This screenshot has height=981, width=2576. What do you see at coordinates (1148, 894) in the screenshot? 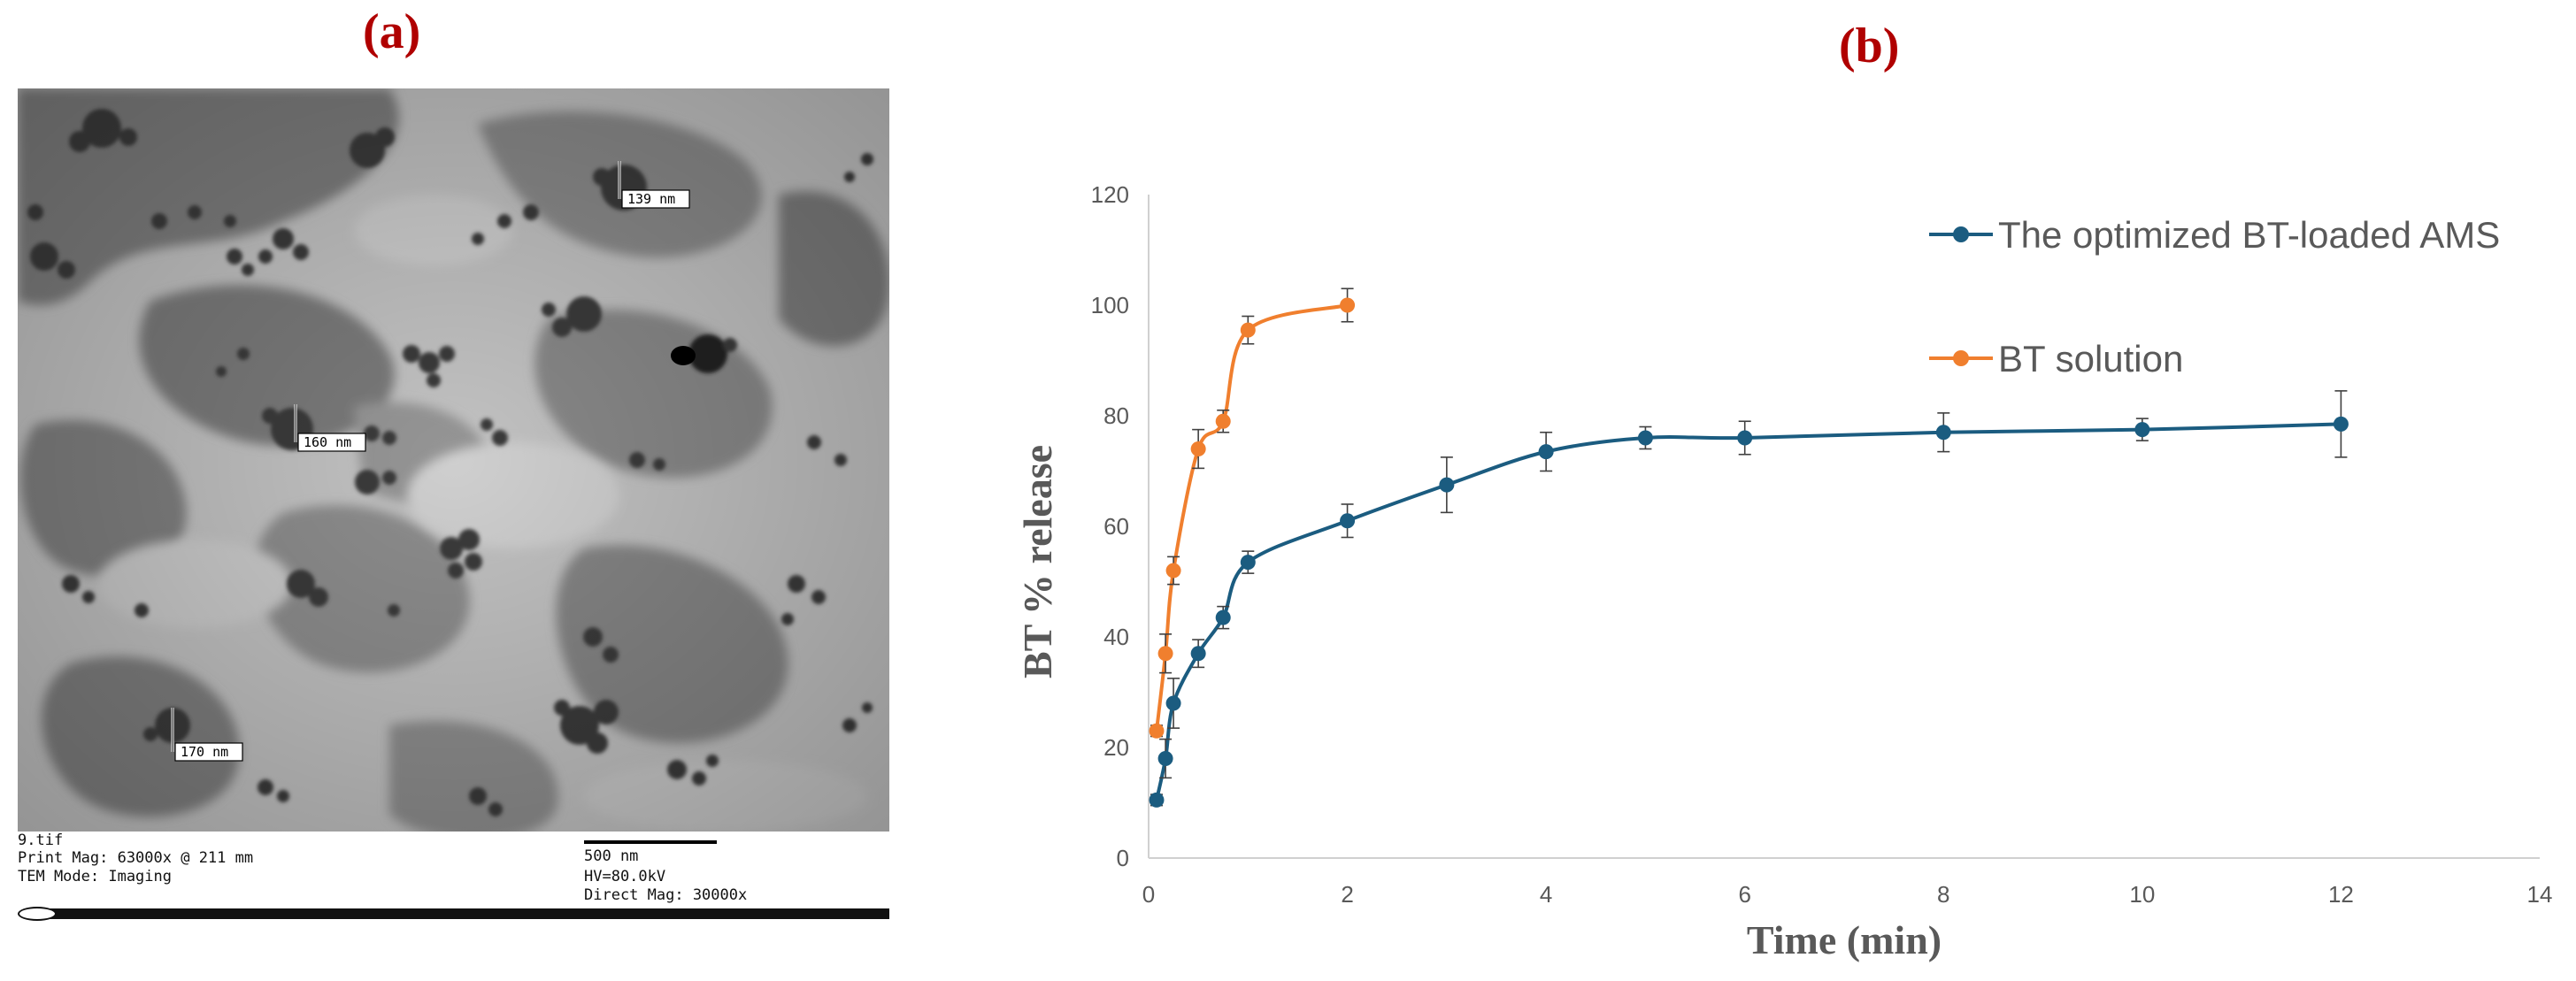
I see `x-tick-label: 0` at bounding box center [1148, 894].